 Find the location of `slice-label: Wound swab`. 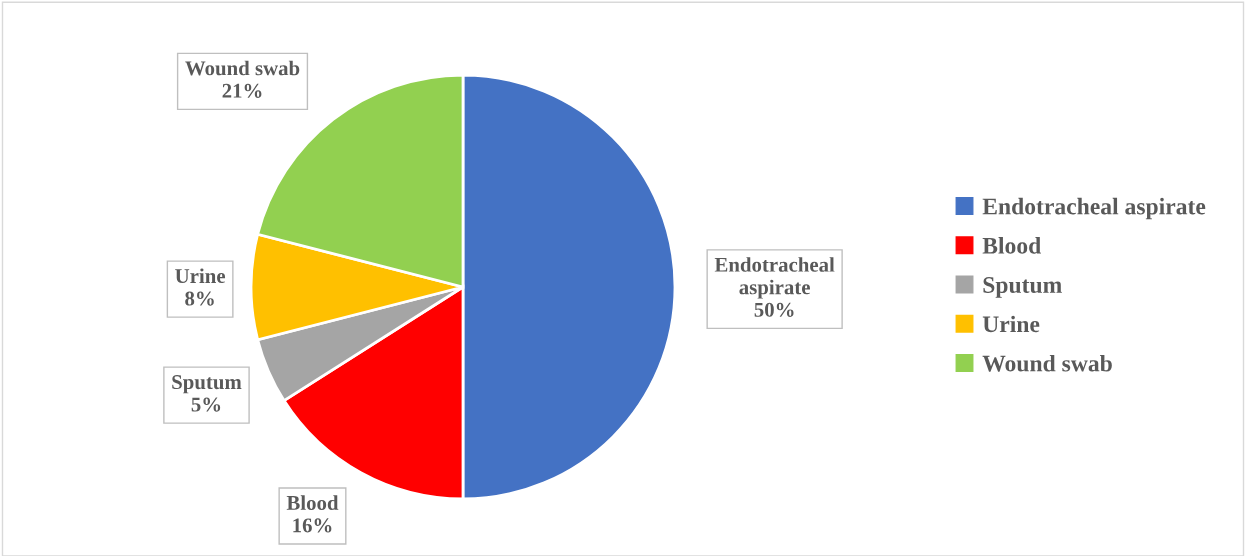

slice-label: Wound swab is located at coordinates (242, 68).